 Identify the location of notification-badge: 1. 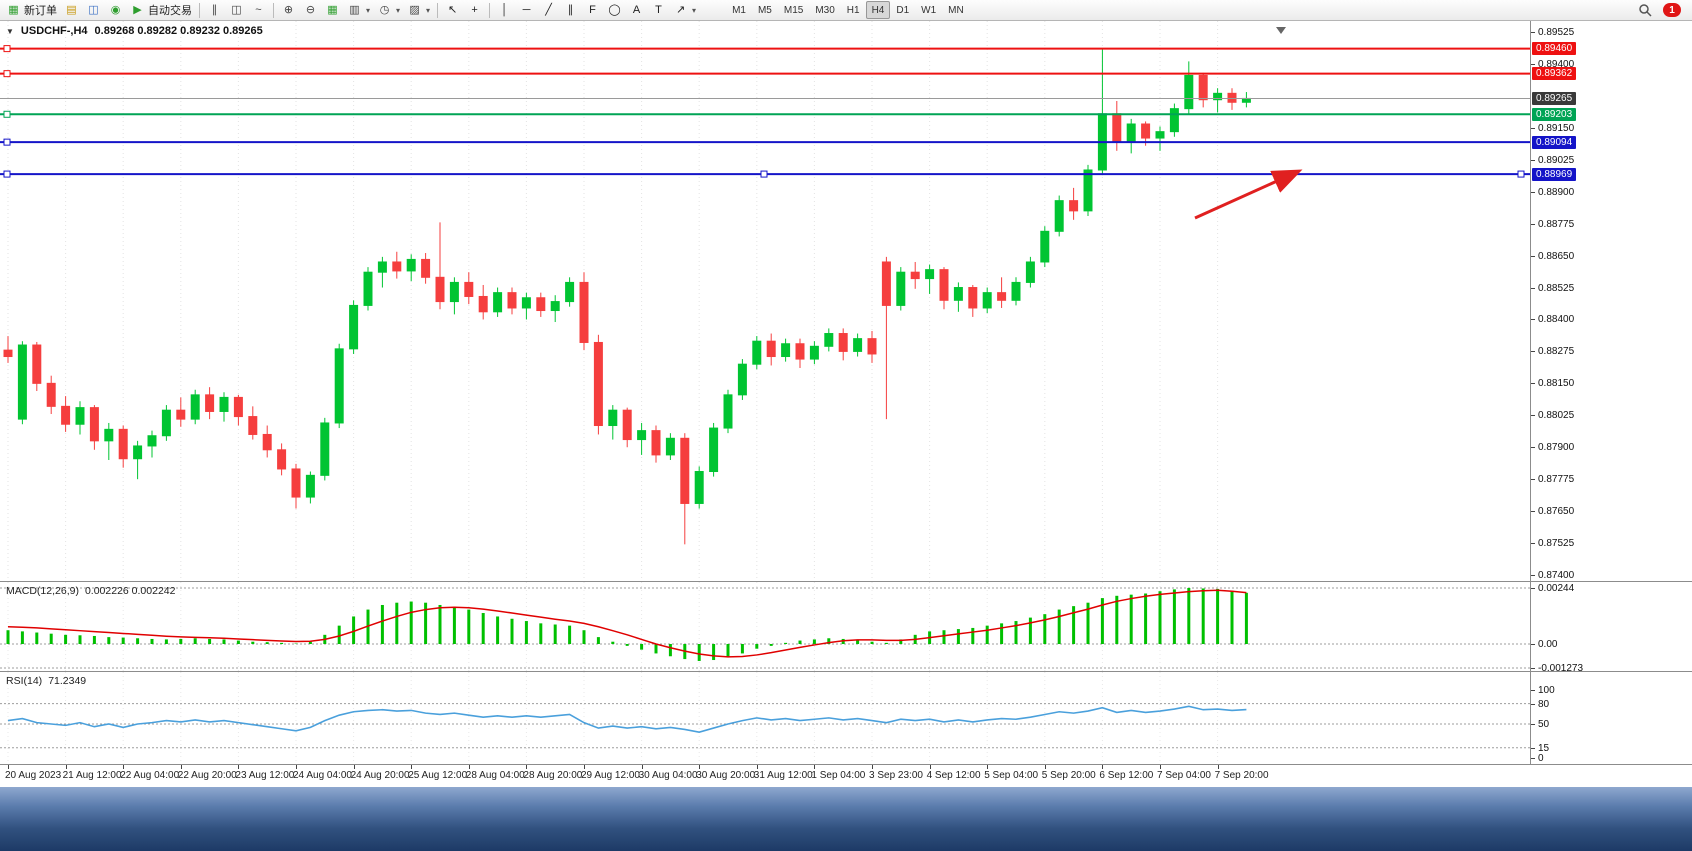
(1672, 10).